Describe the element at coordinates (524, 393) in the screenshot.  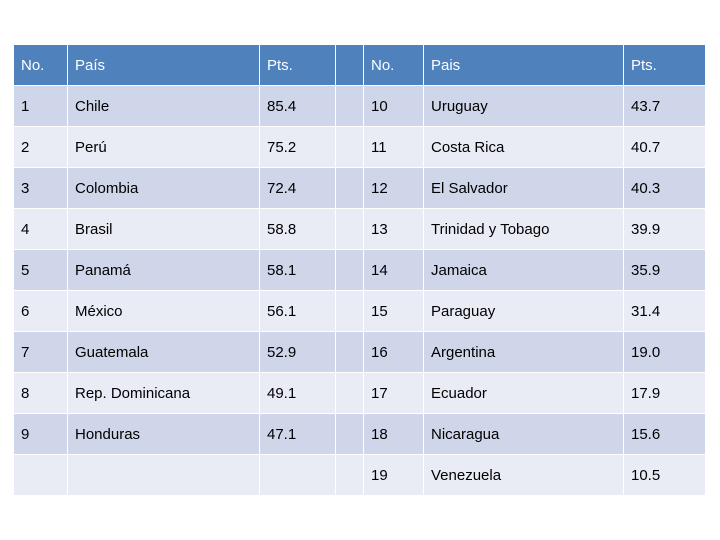
I see `table-cell: Ecuador` at that location.